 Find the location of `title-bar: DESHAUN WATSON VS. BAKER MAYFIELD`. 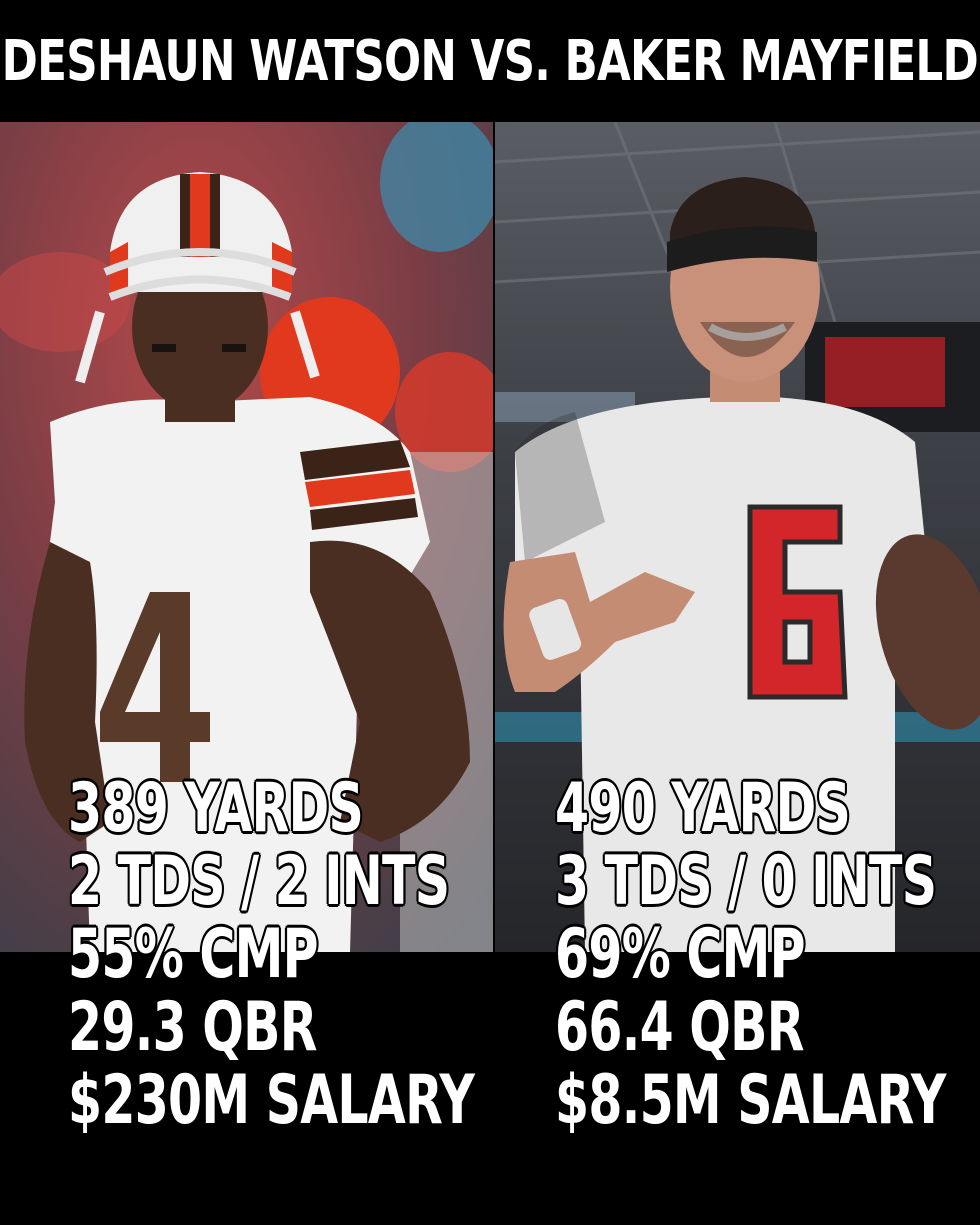

title-bar: DESHAUN WATSON VS. BAKER MAYFIELD is located at coordinates (490, 61).